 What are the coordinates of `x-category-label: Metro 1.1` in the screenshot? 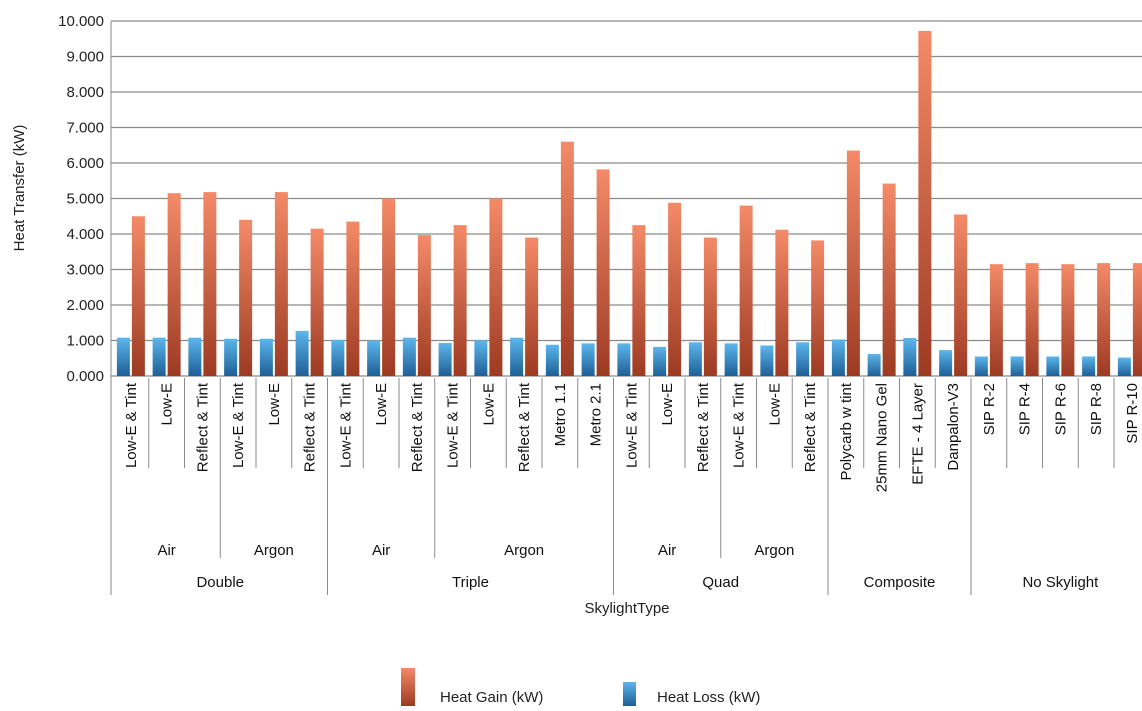 It's located at (560, 414).